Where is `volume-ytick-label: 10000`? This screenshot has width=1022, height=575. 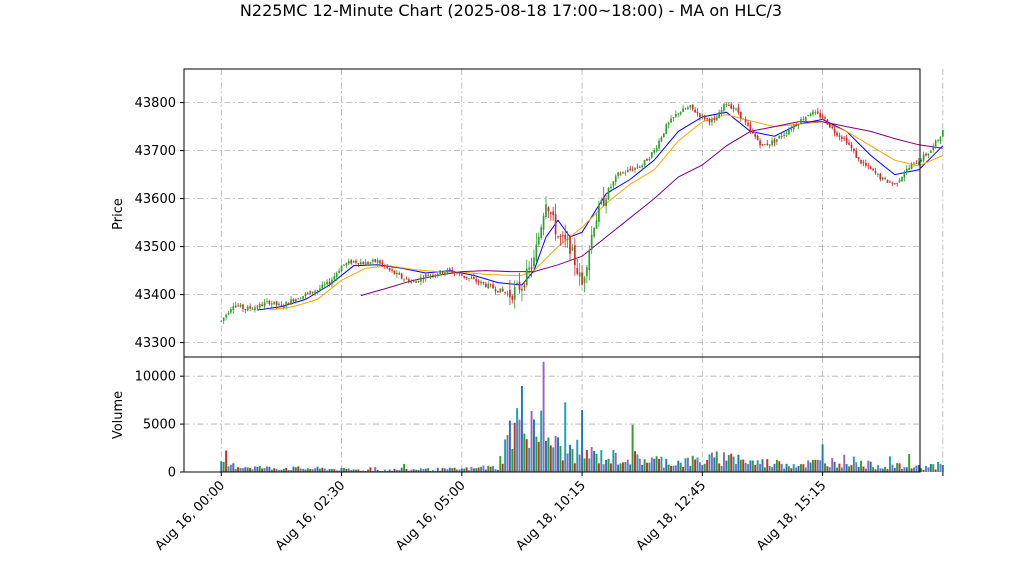 volume-ytick-label: 10000 is located at coordinates (155, 377).